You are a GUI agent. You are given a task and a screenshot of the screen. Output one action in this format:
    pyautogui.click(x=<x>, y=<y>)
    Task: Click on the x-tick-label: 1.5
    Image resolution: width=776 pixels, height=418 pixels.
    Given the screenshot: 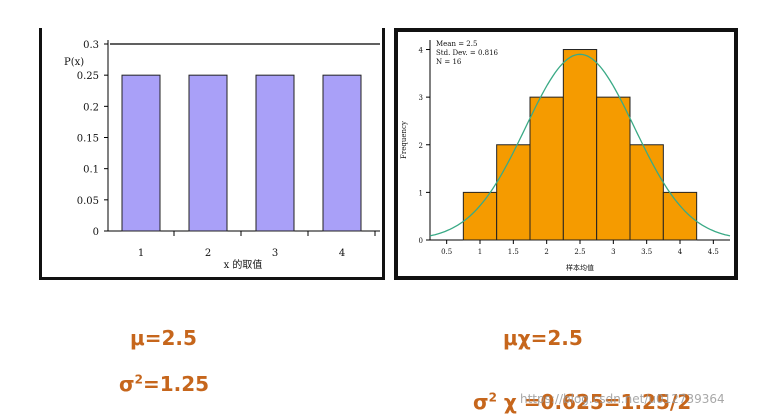 What is the action you would take?
    pyautogui.click(x=513, y=252)
    